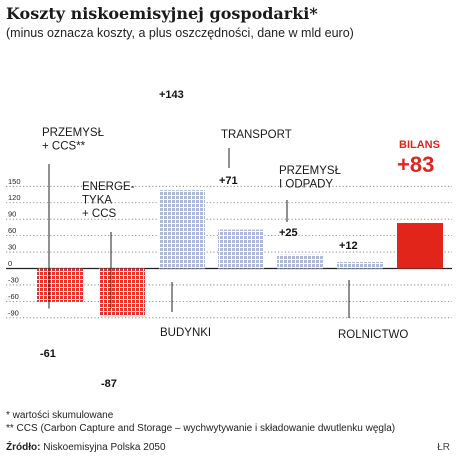 This screenshot has height=456, width=458. What do you see at coordinates (10, 263) in the screenshot?
I see `y-tick-label: 0` at bounding box center [10, 263].